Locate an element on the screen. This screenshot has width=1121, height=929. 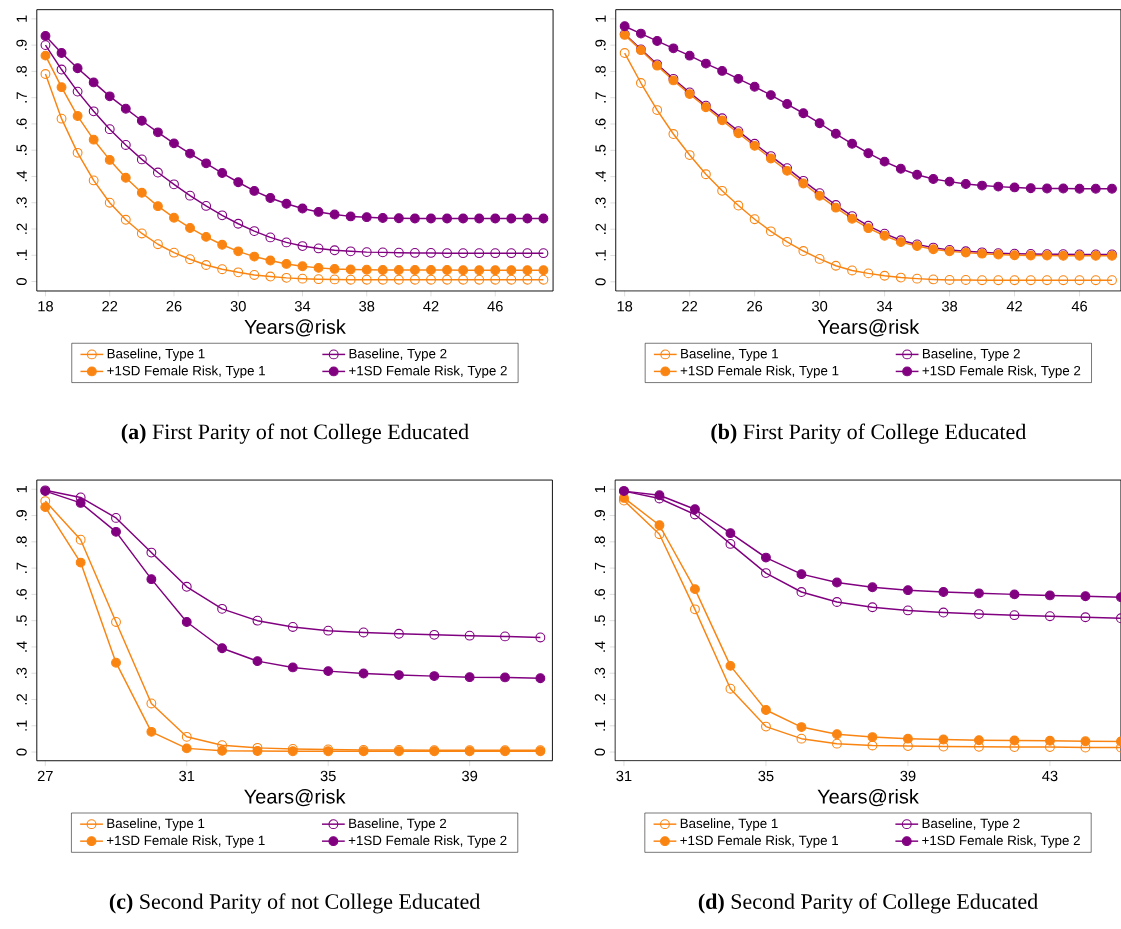
x-tick-label: 27 is located at coordinates (45, 776).